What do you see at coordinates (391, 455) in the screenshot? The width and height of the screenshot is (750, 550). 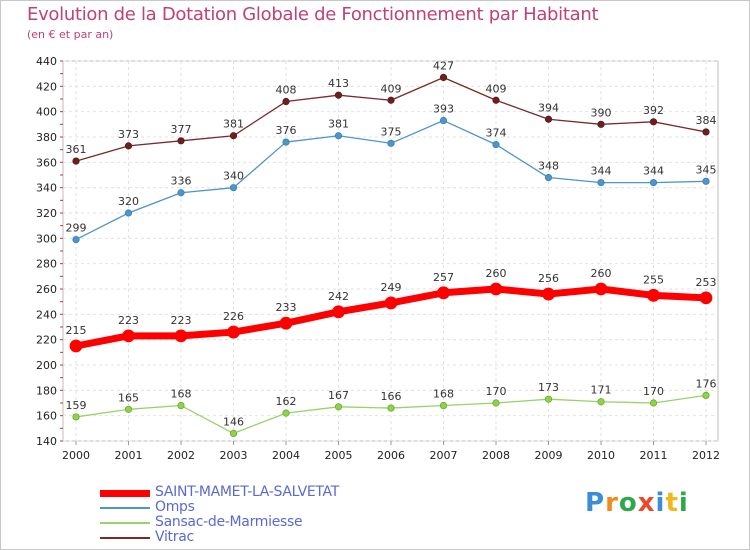 I see `x-tick-label: 2006` at bounding box center [391, 455].